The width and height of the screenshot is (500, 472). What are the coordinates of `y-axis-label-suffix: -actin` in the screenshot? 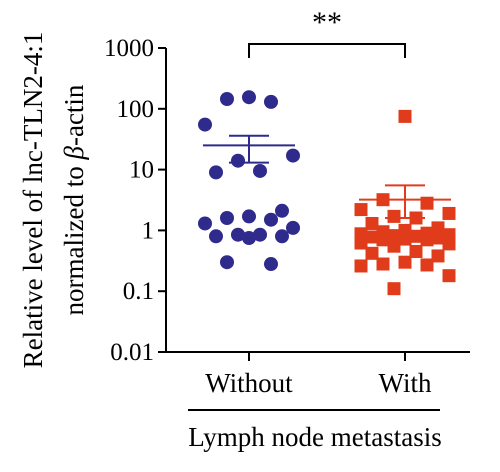 It's located at (74, 115).